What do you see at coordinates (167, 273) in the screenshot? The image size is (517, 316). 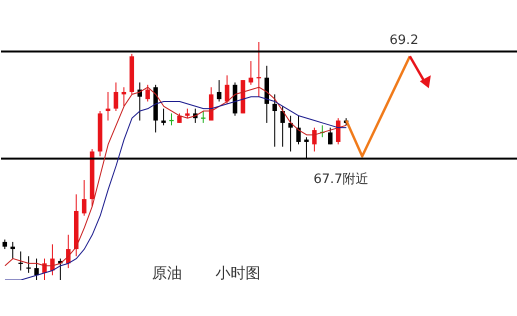 I see `annotation: 原油` at bounding box center [167, 273].